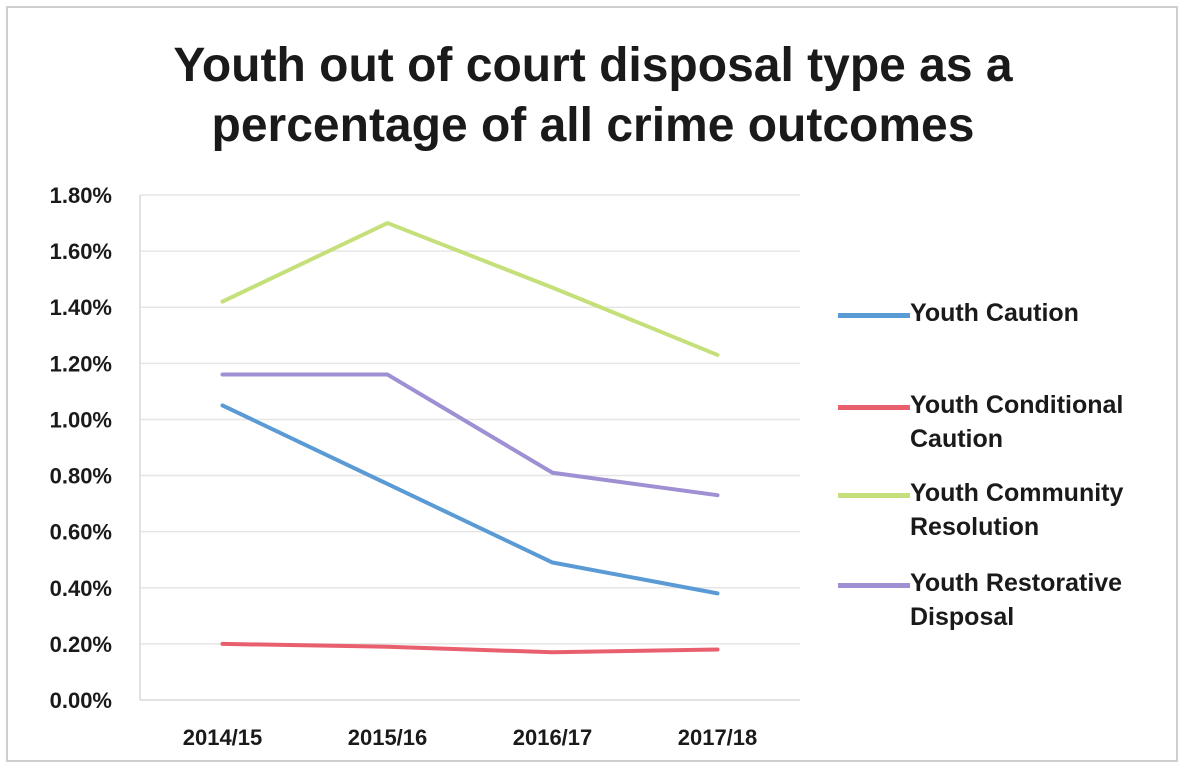 This screenshot has width=1186, height=768. Describe the element at coordinates (1016, 600) in the screenshot. I see `legend-label: Youth Restorative Disposal` at that location.